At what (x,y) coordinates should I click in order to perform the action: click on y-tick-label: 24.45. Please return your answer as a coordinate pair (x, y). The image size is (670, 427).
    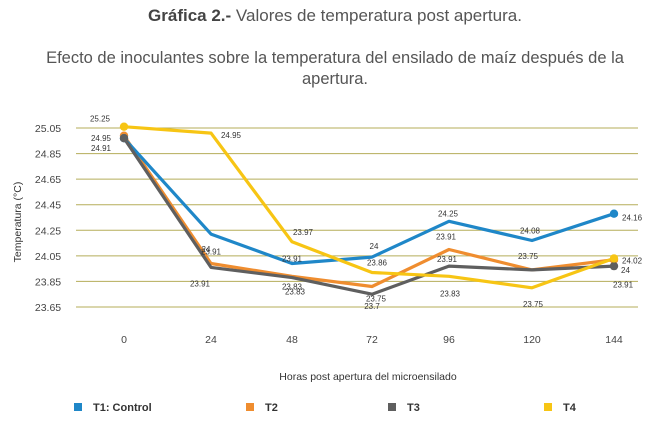
    Looking at the image, I should click on (48, 206).